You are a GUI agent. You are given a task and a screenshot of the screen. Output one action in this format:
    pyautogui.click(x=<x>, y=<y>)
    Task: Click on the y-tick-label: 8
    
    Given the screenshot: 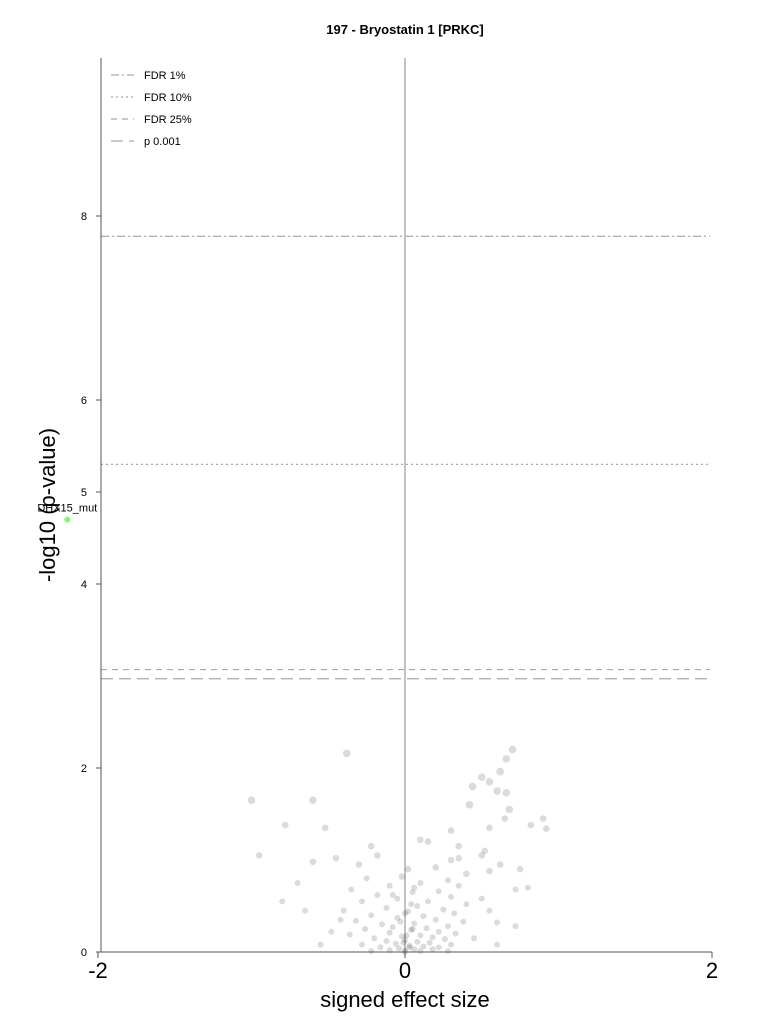 What is the action you would take?
    pyautogui.click(x=84, y=217)
    